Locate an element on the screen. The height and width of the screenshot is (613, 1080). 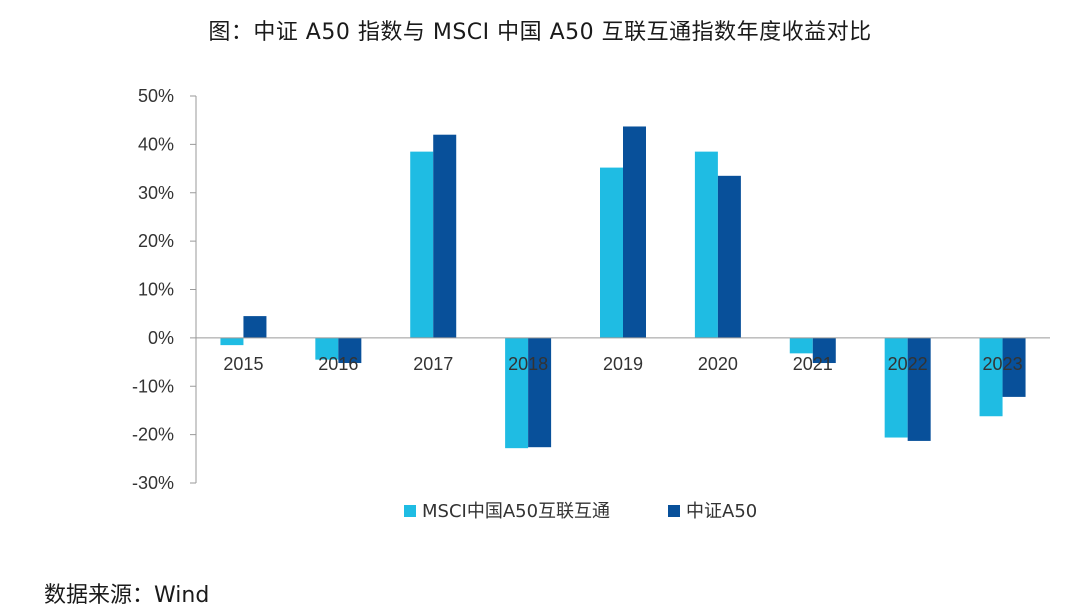
x-tick-label: 2018 is located at coordinates (528, 364).